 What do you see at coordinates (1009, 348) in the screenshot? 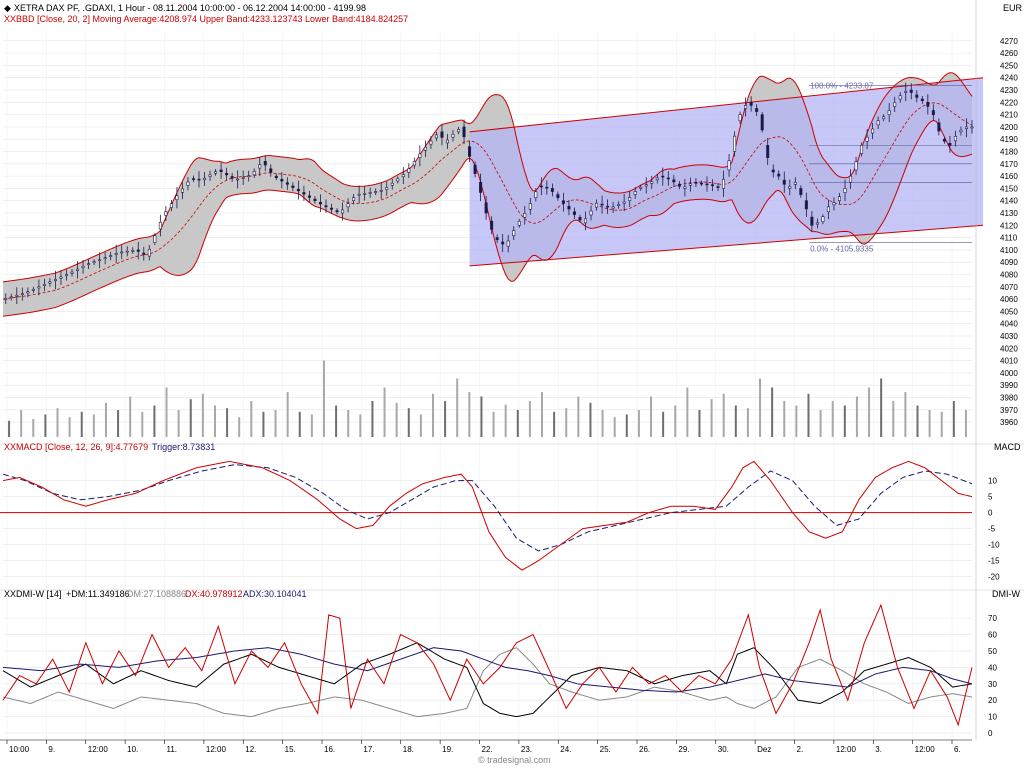
I see `price-tick-label: 4020` at bounding box center [1009, 348].